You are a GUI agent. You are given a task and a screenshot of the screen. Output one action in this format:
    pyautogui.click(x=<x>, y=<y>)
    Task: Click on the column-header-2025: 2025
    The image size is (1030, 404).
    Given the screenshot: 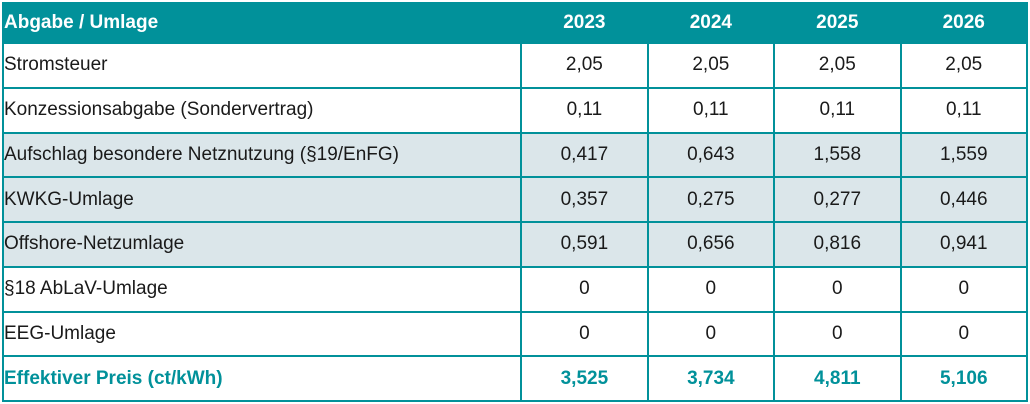 What is the action you would take?
    pyautogui.click(x=837, y=23)
    